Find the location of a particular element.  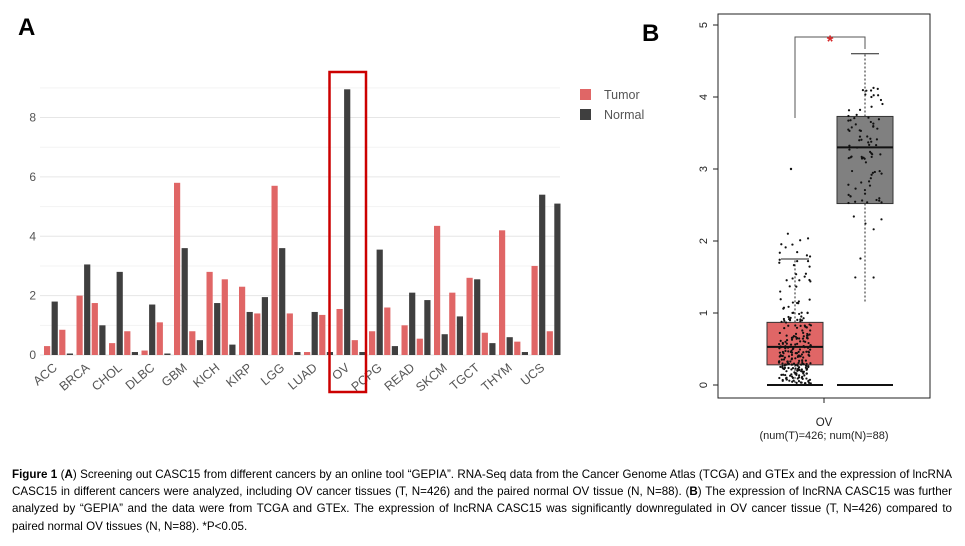

significance-star: * is located at coordinates (830, 41).